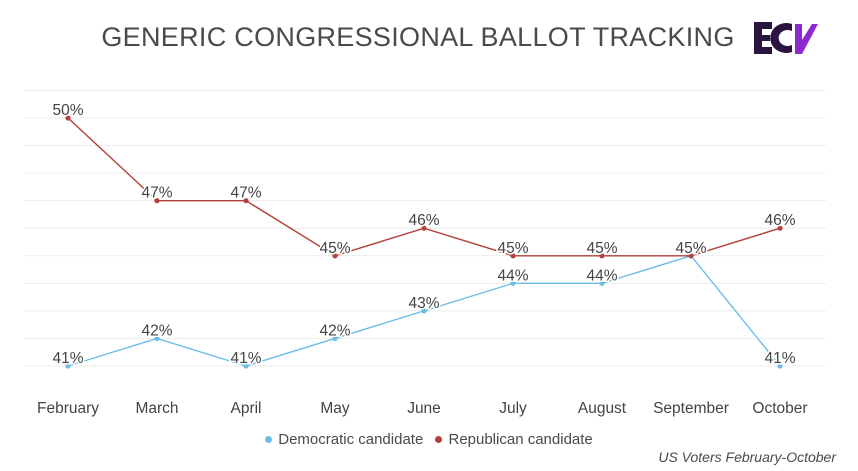  What do you see at coordinates (423, 303) in the screenshot?
I see `data-label: 43%` at bounding box center [423, 303].